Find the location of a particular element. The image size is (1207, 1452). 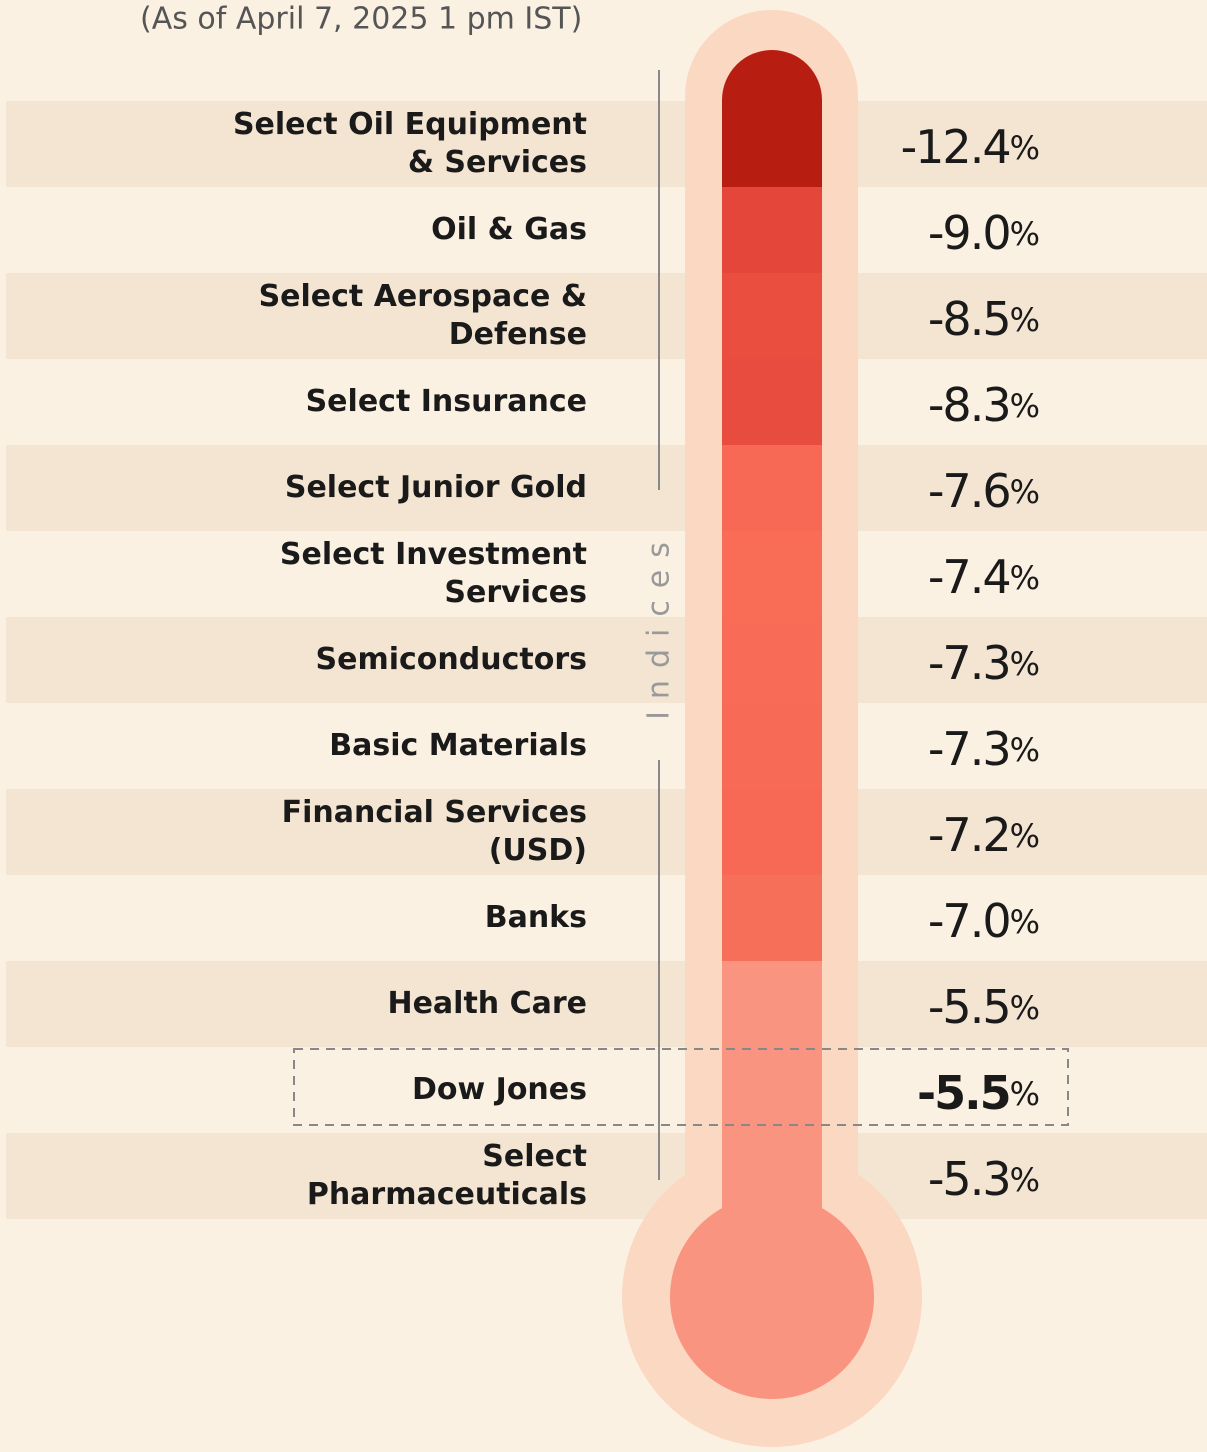

value-label: -12.4% is located at coordinates (970, 147).